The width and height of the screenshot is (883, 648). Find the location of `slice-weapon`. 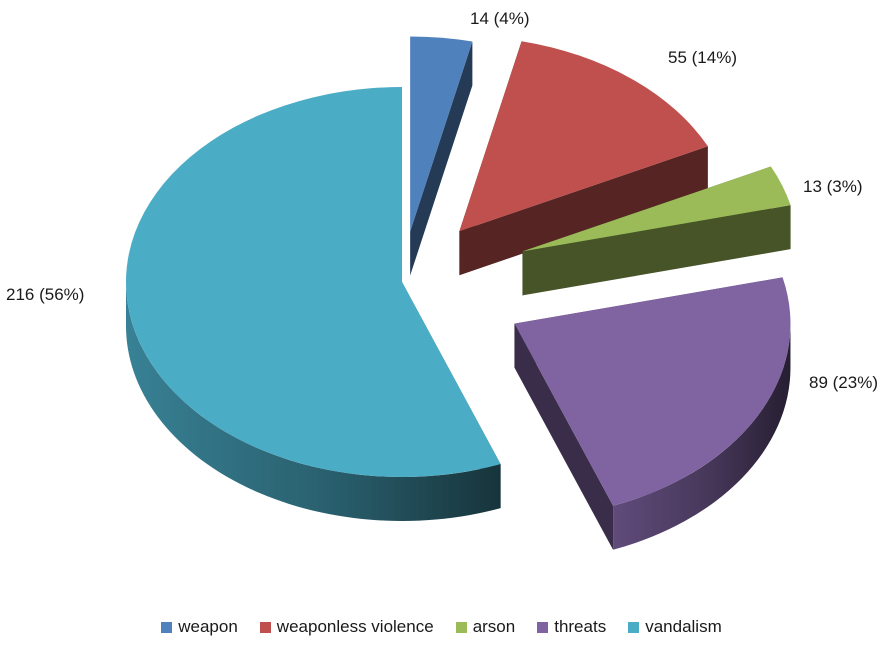

slice-weapon is located at coordinates (441, 134).